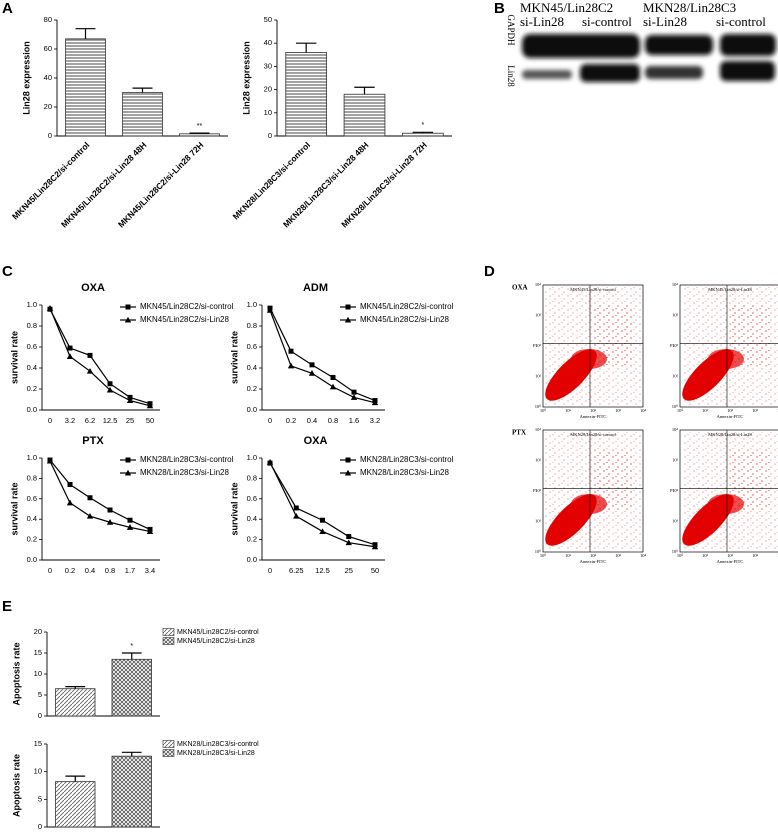  Describe the element at coordinates (499, 8) in the screenshot. I see `panel-label: B` at that location.